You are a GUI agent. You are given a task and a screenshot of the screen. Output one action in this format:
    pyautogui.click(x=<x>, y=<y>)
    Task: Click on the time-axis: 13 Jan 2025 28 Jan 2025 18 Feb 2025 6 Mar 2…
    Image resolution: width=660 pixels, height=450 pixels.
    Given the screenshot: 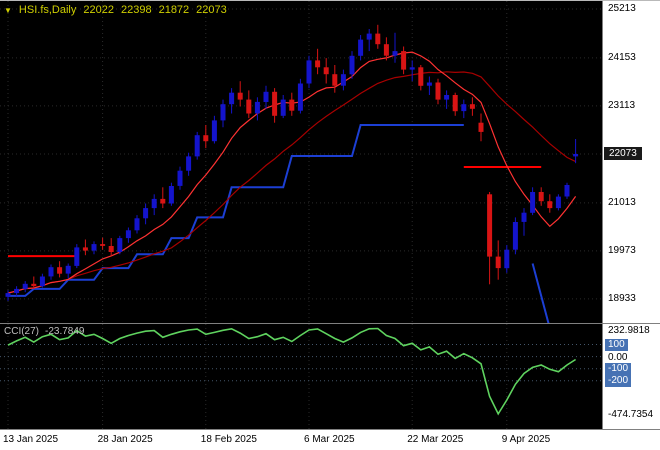 What is the action you would take?
    pyautogui.click(x=330, y=440)
    